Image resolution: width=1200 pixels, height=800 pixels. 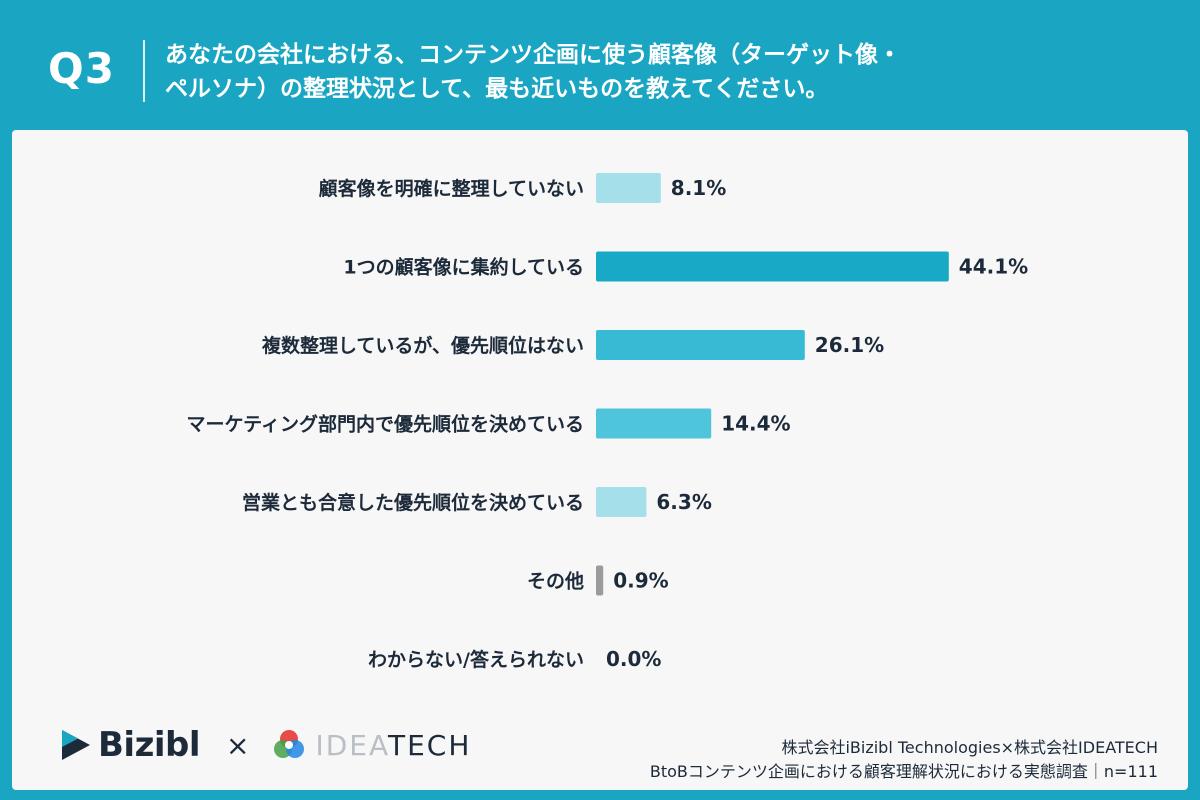 What do you see at coordinates (755, 424) in the screenshot?
I see `value-label: 14.4%` at bounding box center [755, 424].